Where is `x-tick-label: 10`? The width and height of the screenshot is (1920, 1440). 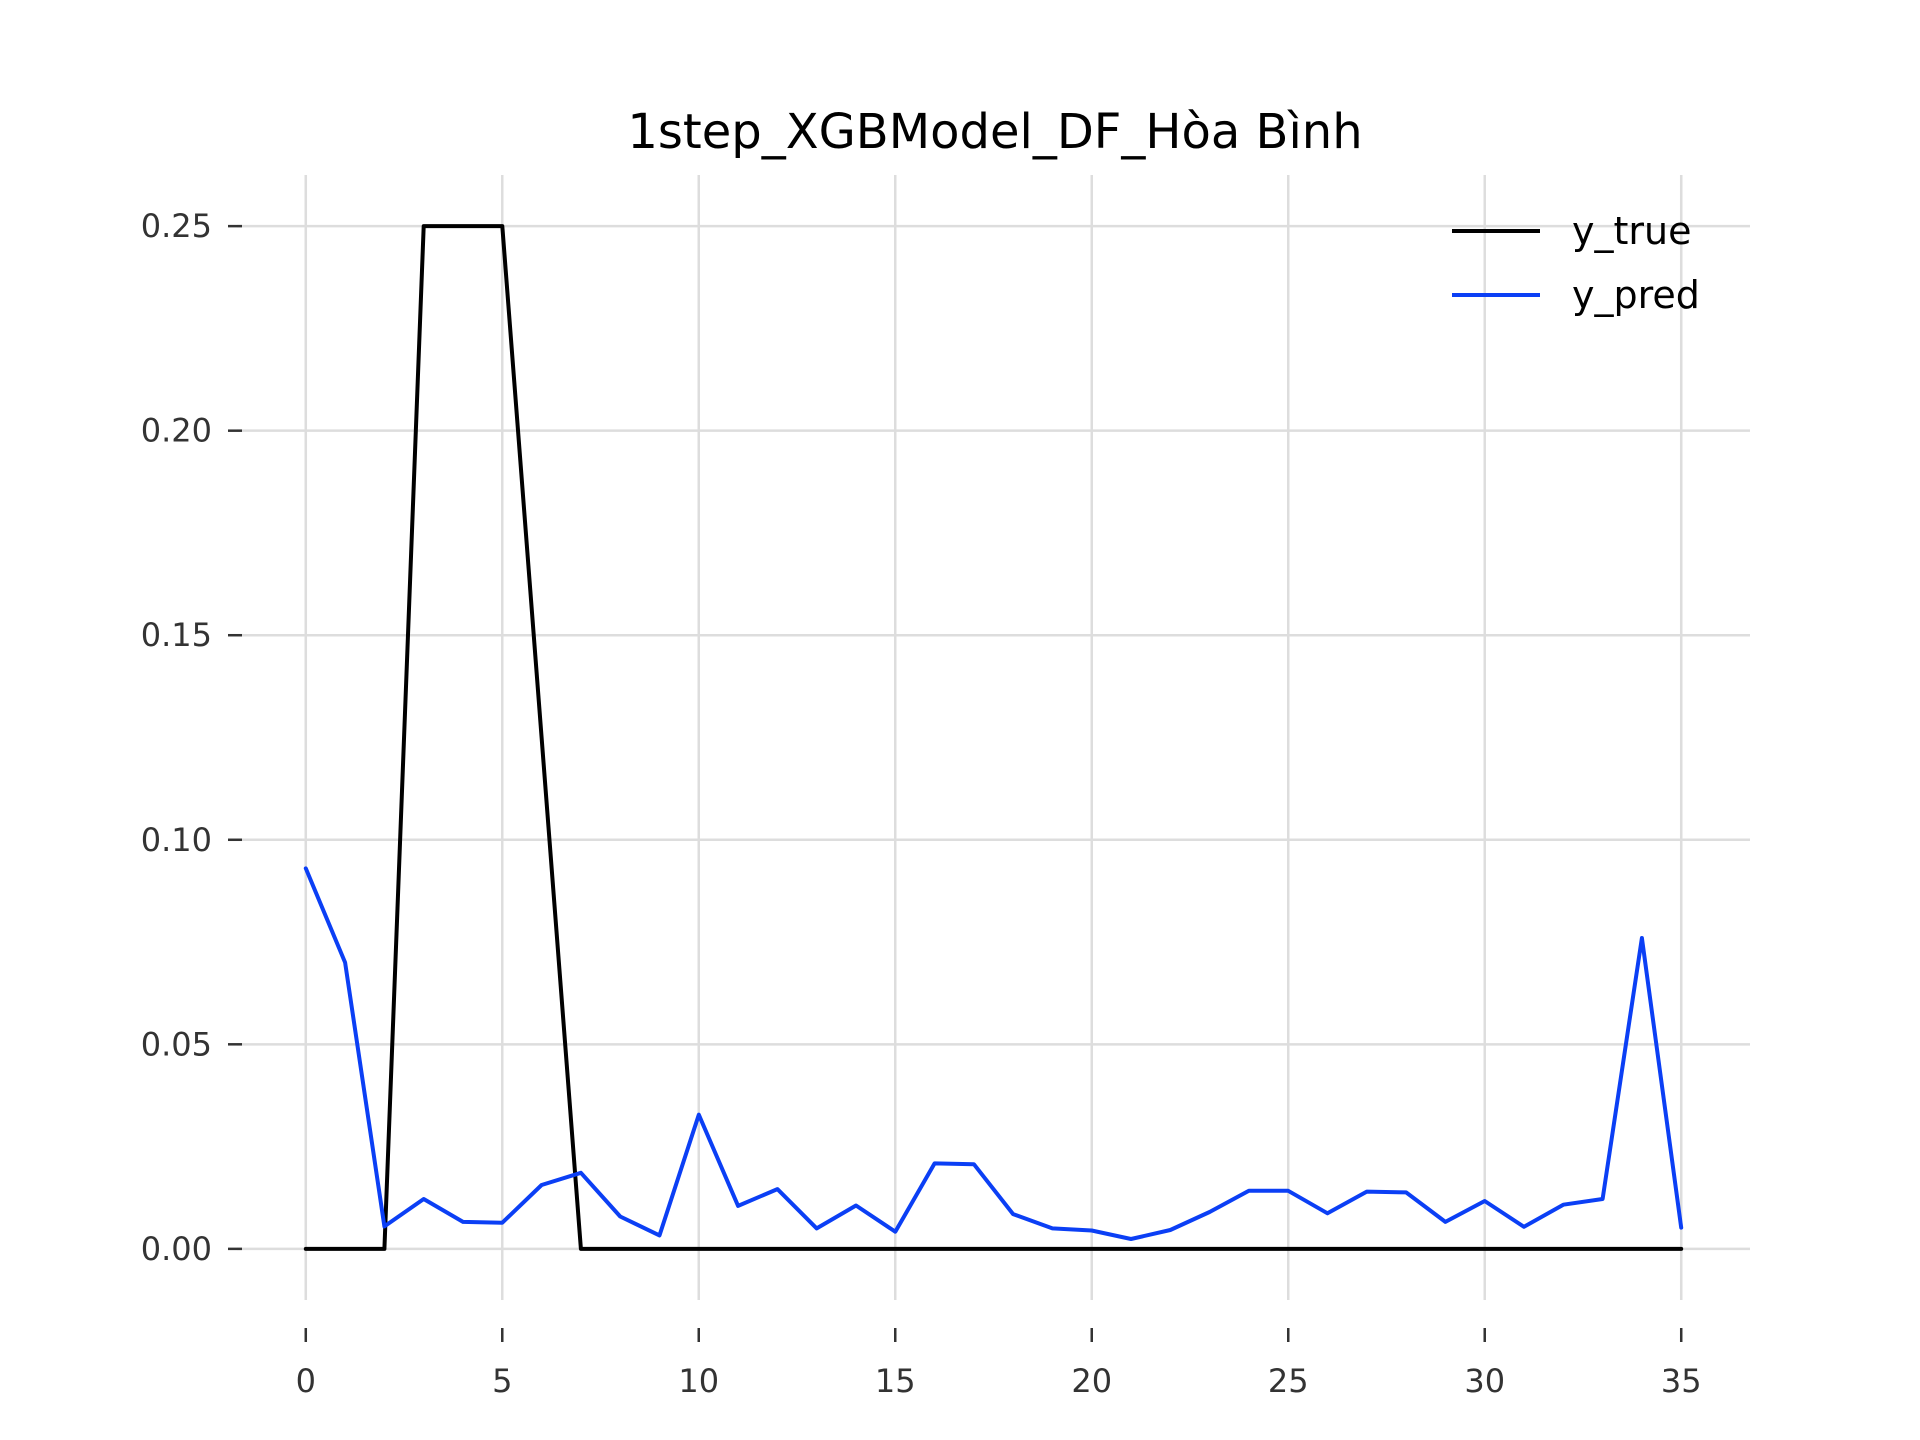
x-tick-label: 10 is located at coordinates (698, 1381).